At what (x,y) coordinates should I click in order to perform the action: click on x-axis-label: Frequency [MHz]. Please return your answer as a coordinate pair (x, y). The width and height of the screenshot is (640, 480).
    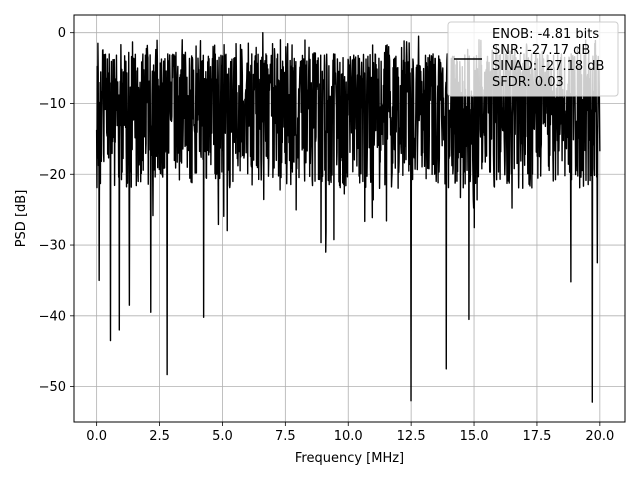
    Looking at the image, I should click on (349, 458).